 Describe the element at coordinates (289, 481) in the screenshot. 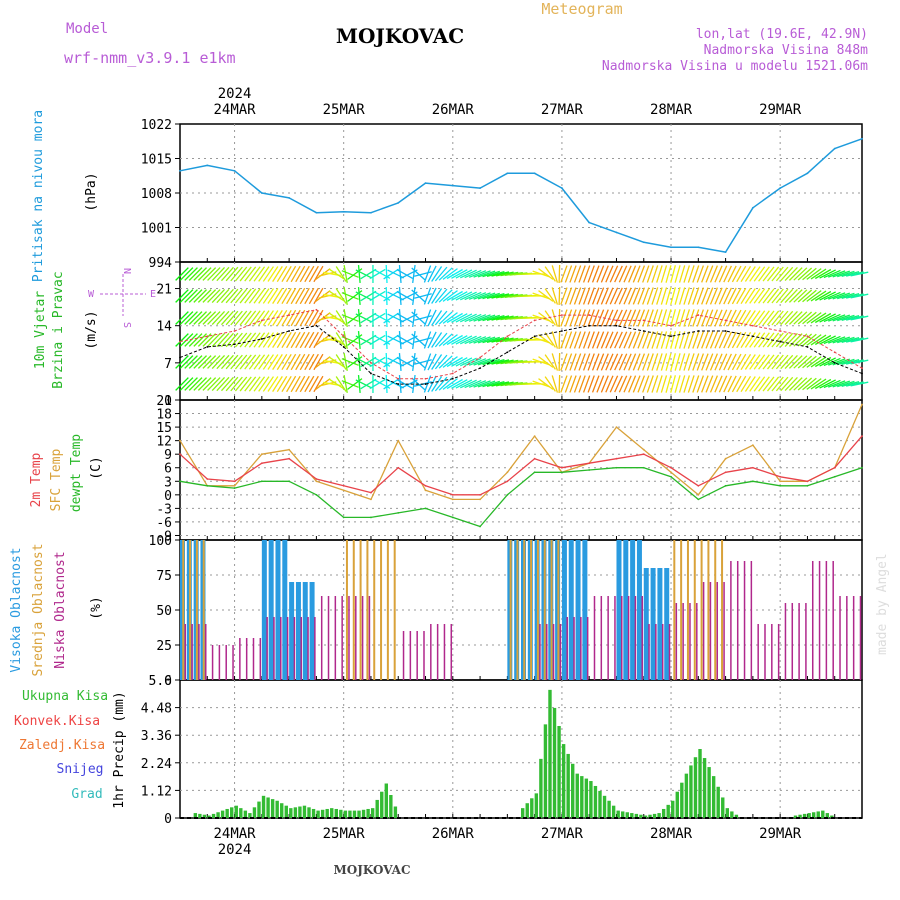

I see `dewpoint-line-point` at that location.